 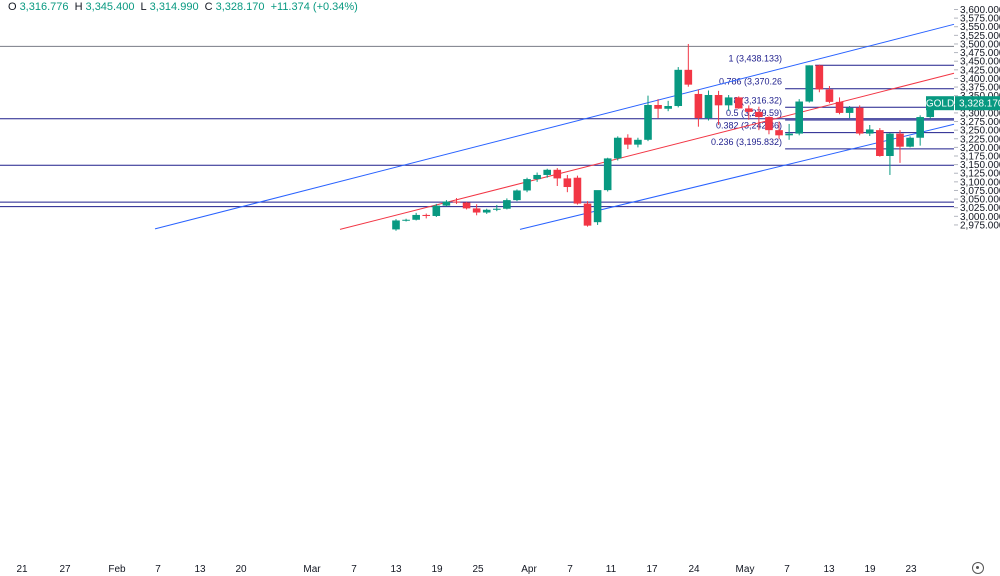 What do you see at coordinates (694, 569) in the screenshot?
I see `x-tick-label: 24` at bounding box center [694, 569].